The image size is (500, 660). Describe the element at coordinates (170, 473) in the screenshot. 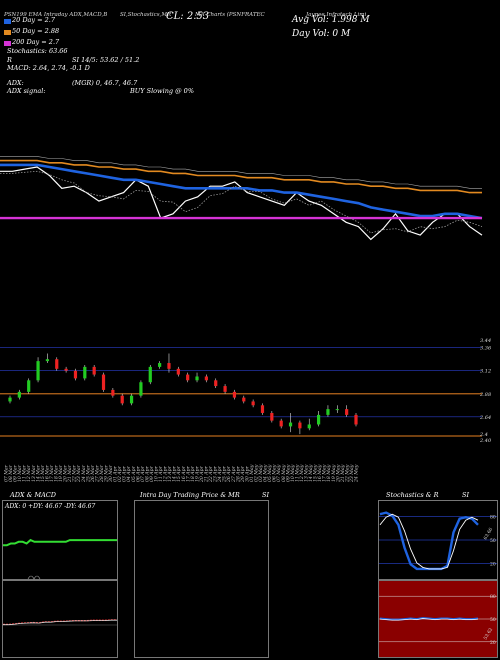

I see `date-tick-label: 13 Apr` at that location.